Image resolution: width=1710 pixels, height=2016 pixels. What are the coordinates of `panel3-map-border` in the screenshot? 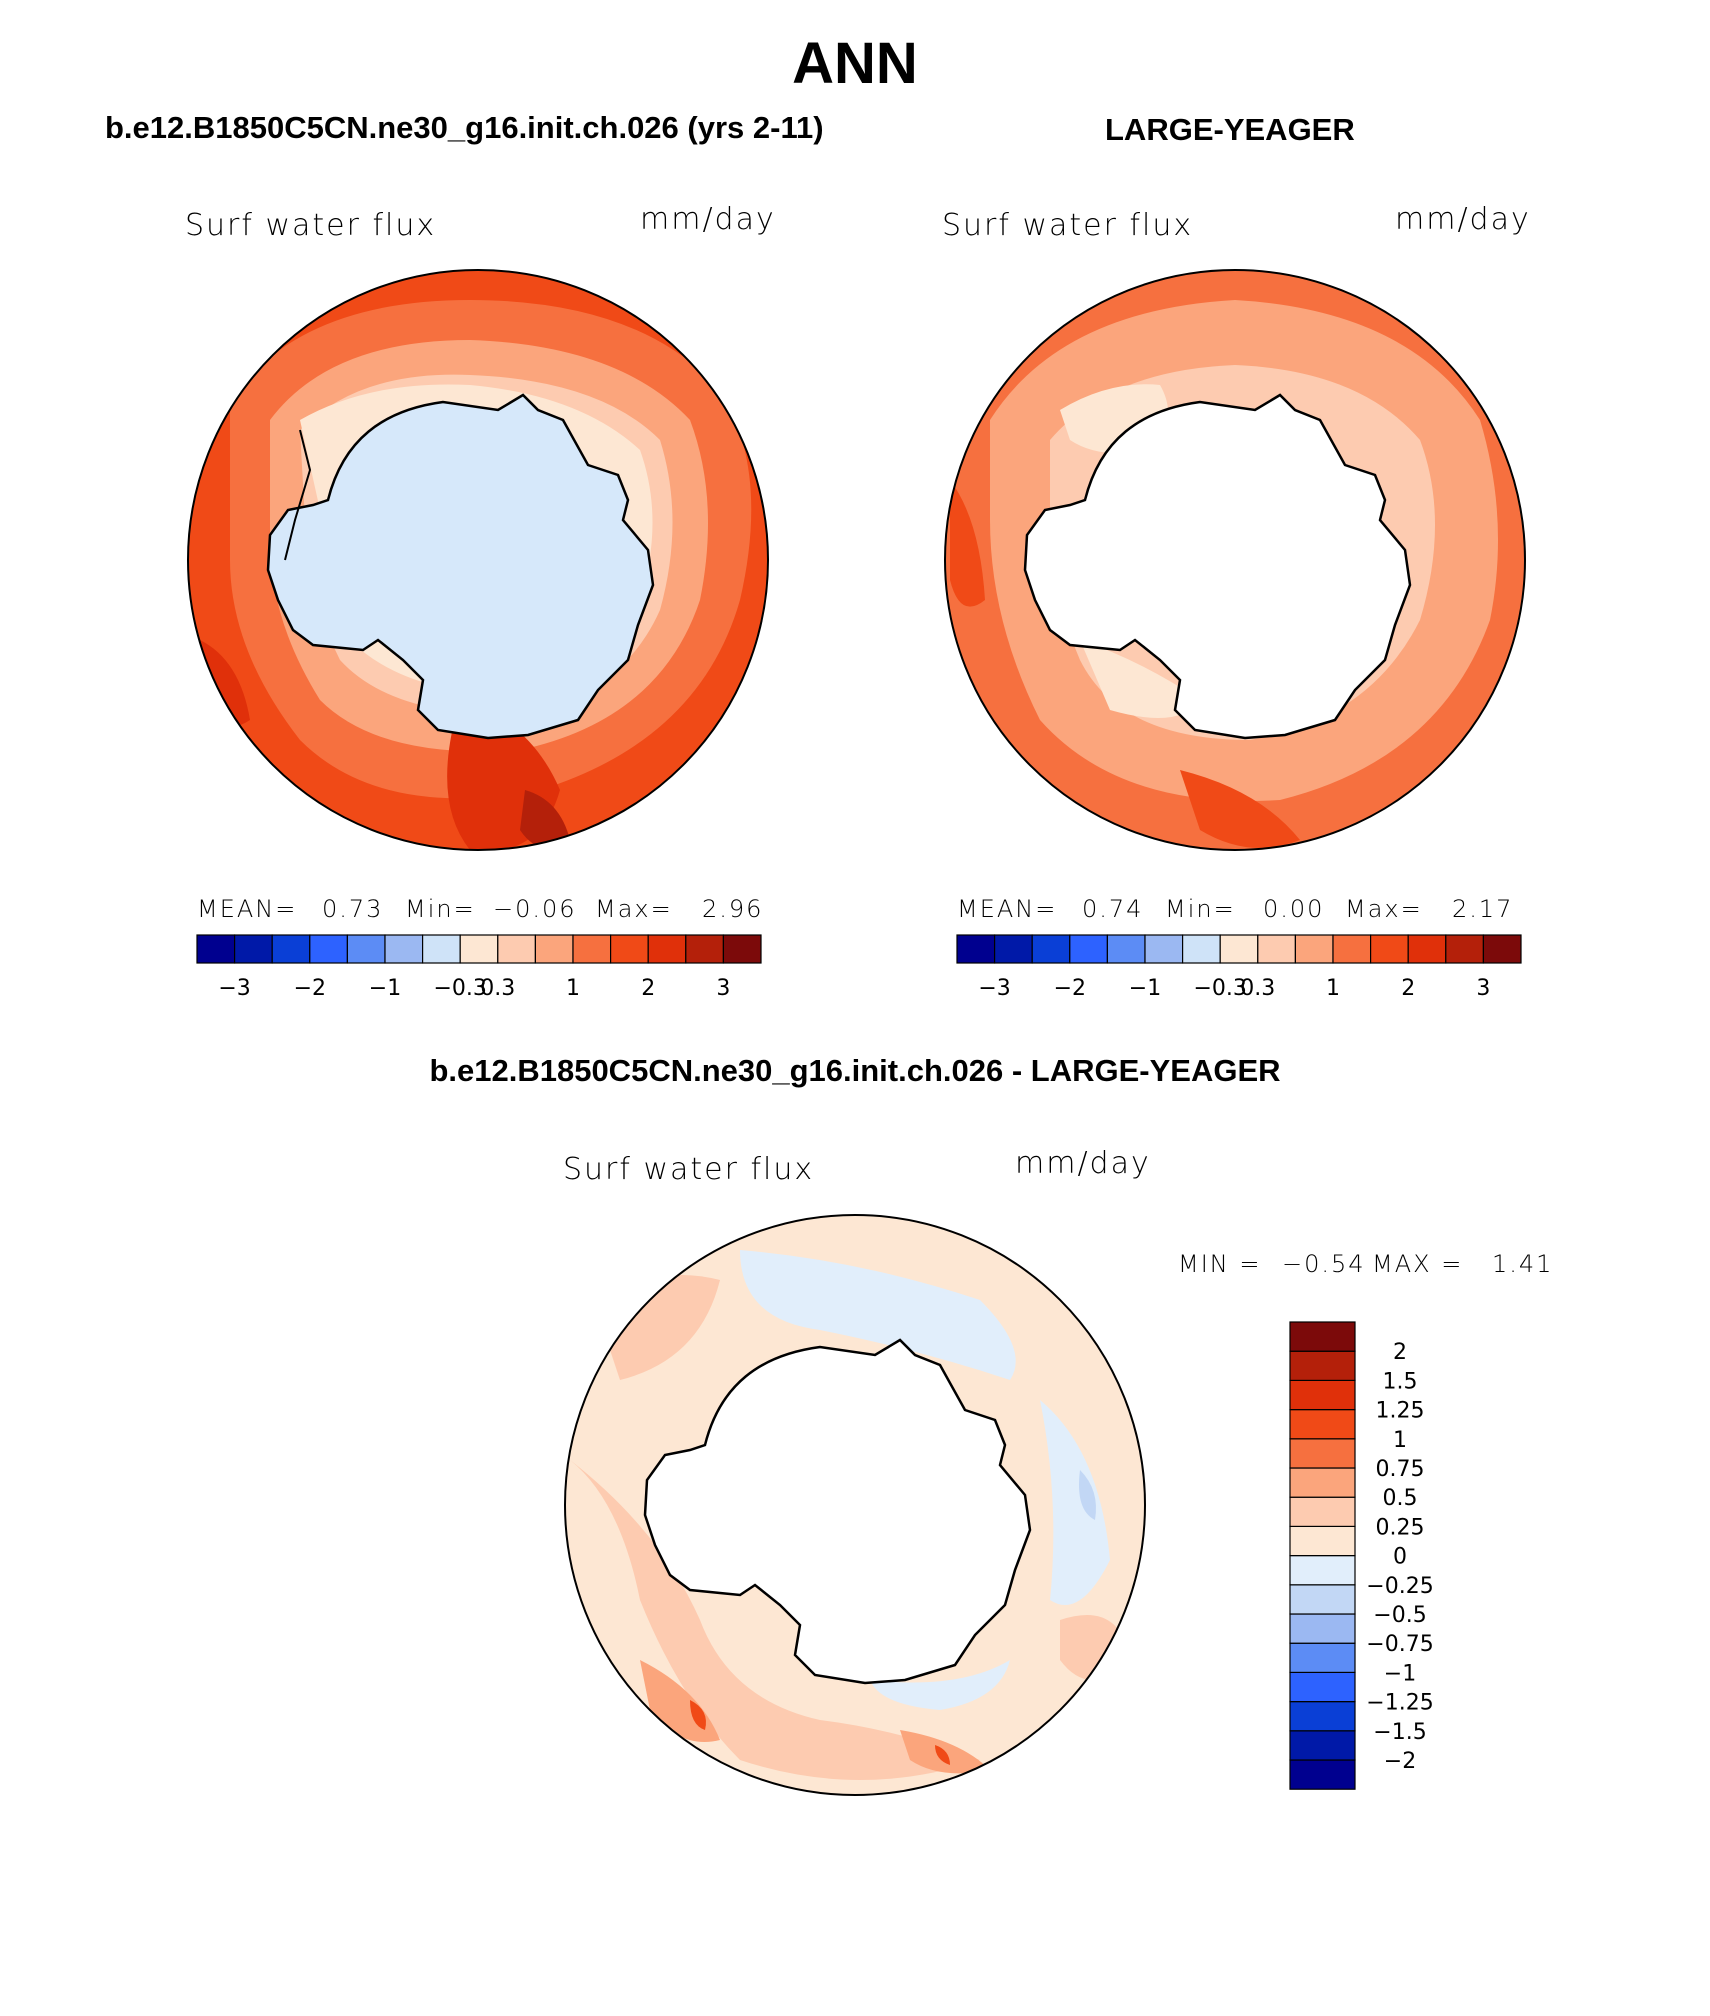 It's located at (855, 1505).